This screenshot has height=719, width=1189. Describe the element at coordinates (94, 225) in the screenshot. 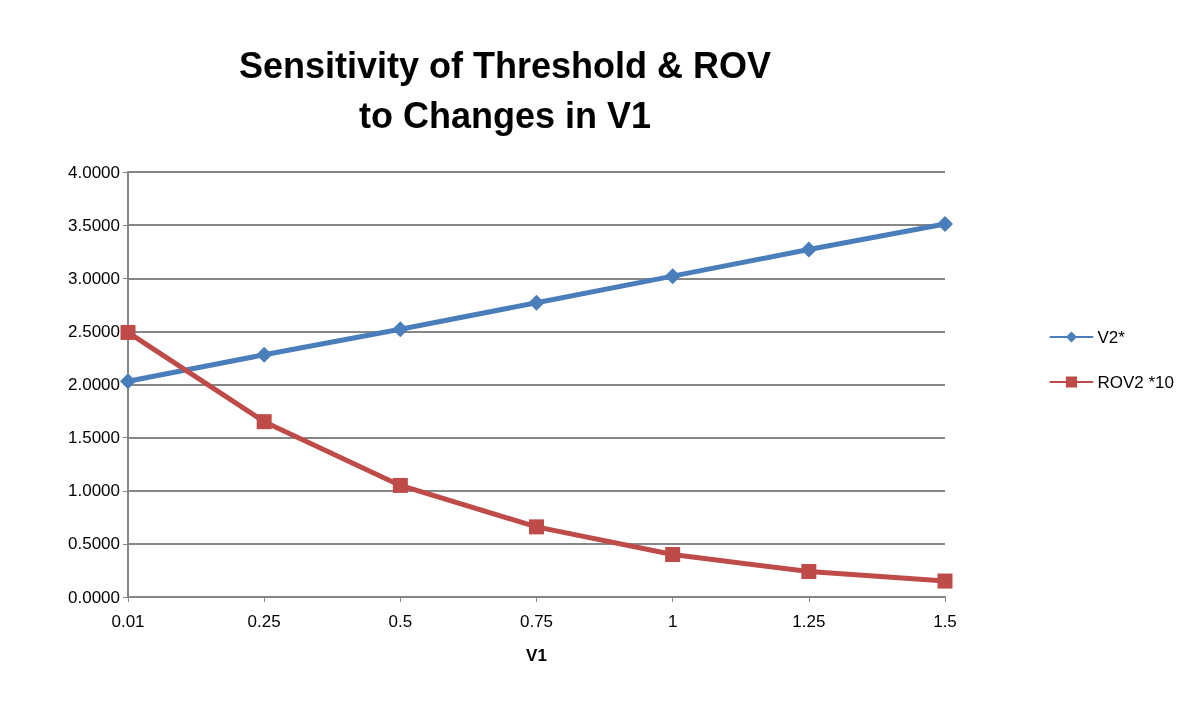

I see `y-tick-label: 3.5000` at that location.